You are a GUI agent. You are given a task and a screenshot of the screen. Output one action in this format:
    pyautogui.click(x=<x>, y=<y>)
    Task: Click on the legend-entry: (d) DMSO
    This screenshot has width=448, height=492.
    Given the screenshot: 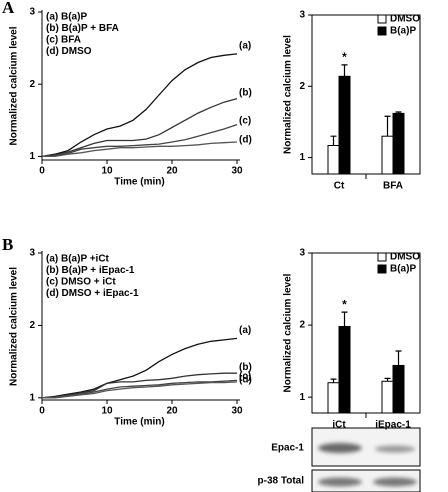 What is the action you would take?
    pyautogui.click(x=69, y=51)
    